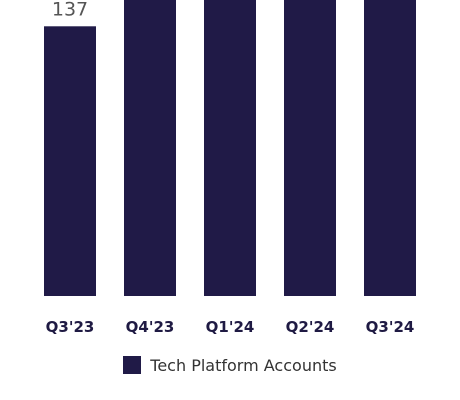 This screenshot has width=460, height=400. I want to click on x-tick-label-4: Q3'24, so click(390, 327).